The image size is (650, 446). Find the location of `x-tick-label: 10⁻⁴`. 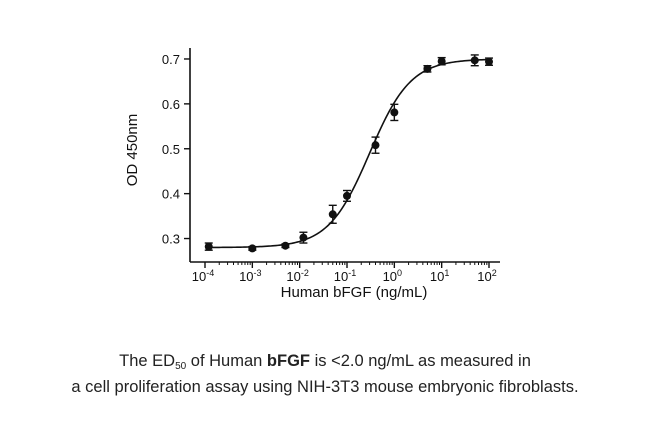

x-tick-label: 10⁻⁴ is located at coordinates (203, 276).